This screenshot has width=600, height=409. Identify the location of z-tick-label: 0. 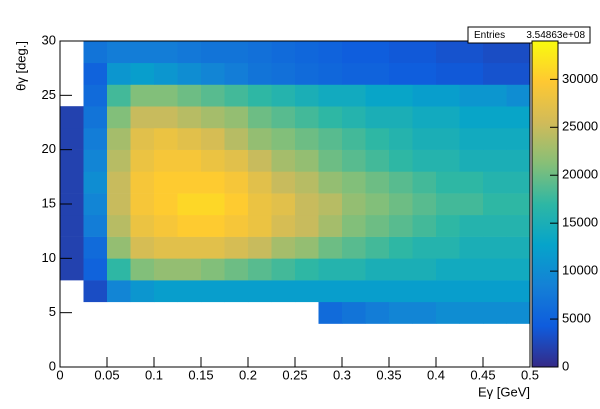
(565, 365).